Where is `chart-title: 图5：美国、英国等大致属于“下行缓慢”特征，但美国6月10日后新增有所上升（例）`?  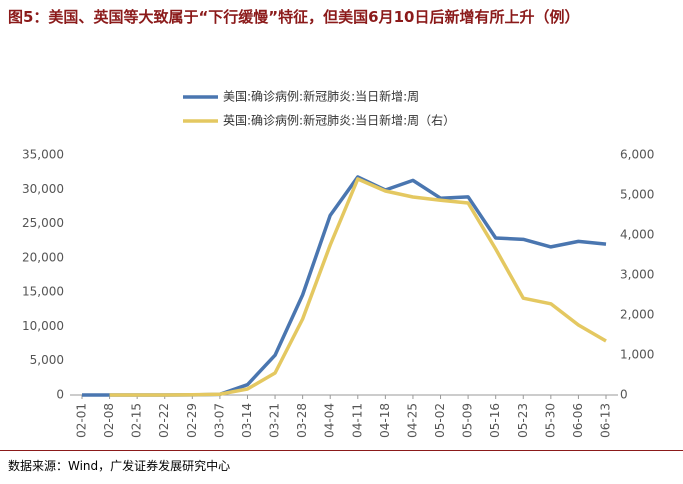 chart-title: 图5：美国、英国等大致属于“下行缓慢”特征，但美国6月10日后新增有所上升（例） is located at coordinates (294, 17).